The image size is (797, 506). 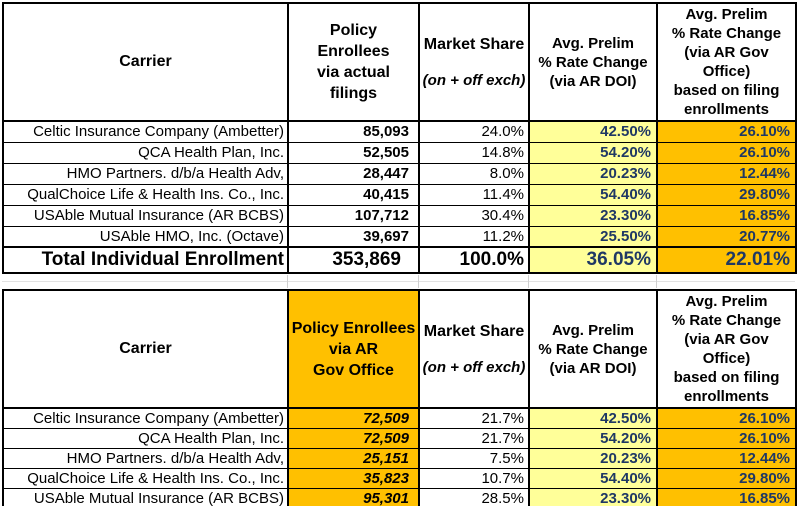 I want to click on market-share-cell: 30.4%, so click(x=474, y=215).